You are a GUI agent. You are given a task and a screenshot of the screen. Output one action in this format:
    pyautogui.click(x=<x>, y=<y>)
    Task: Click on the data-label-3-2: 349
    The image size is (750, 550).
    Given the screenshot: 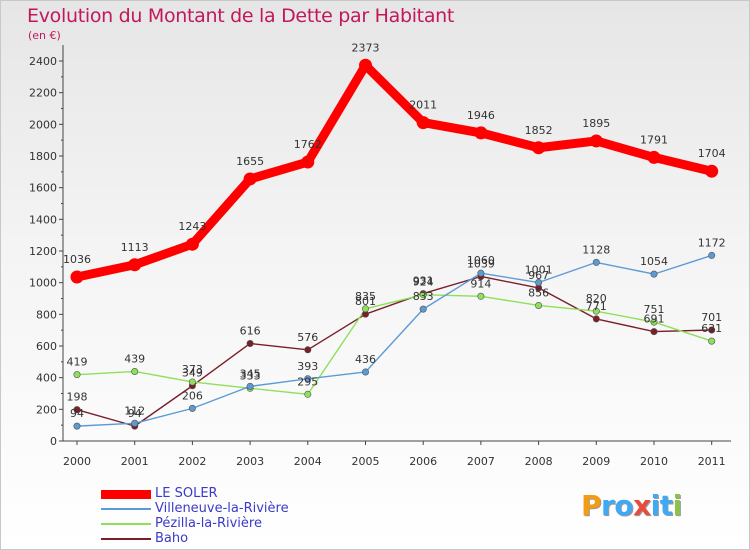 What is the action you would take?
    pyautogui.click(x=192, y=373)
    